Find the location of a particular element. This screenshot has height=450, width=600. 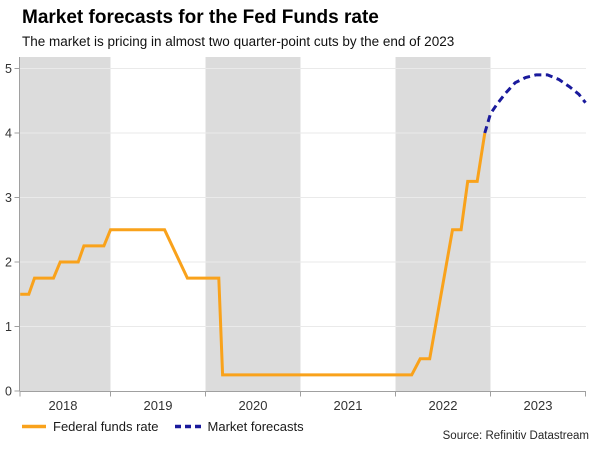

x-axis-tick-label: 2023 is located at coordinates (538, 405).